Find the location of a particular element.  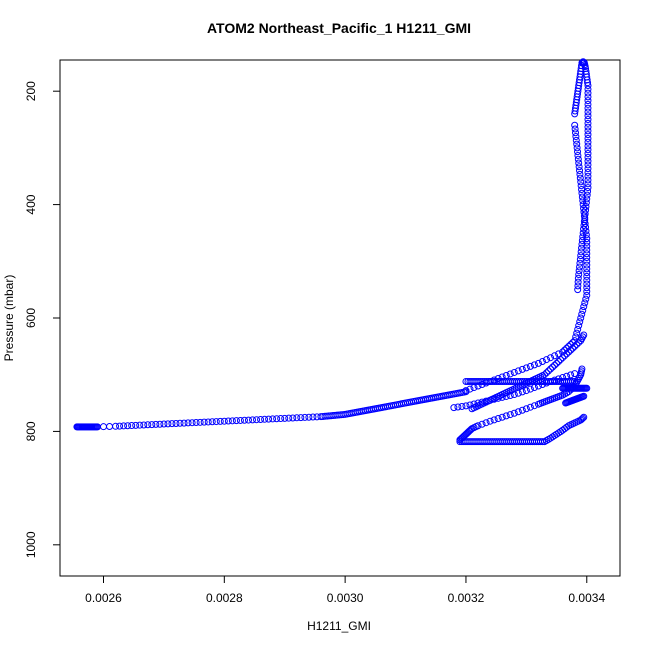

x-axis: 0.0026 0.0028 0.0030 0.0032 0.0034 is located at coordinates (345, 590).